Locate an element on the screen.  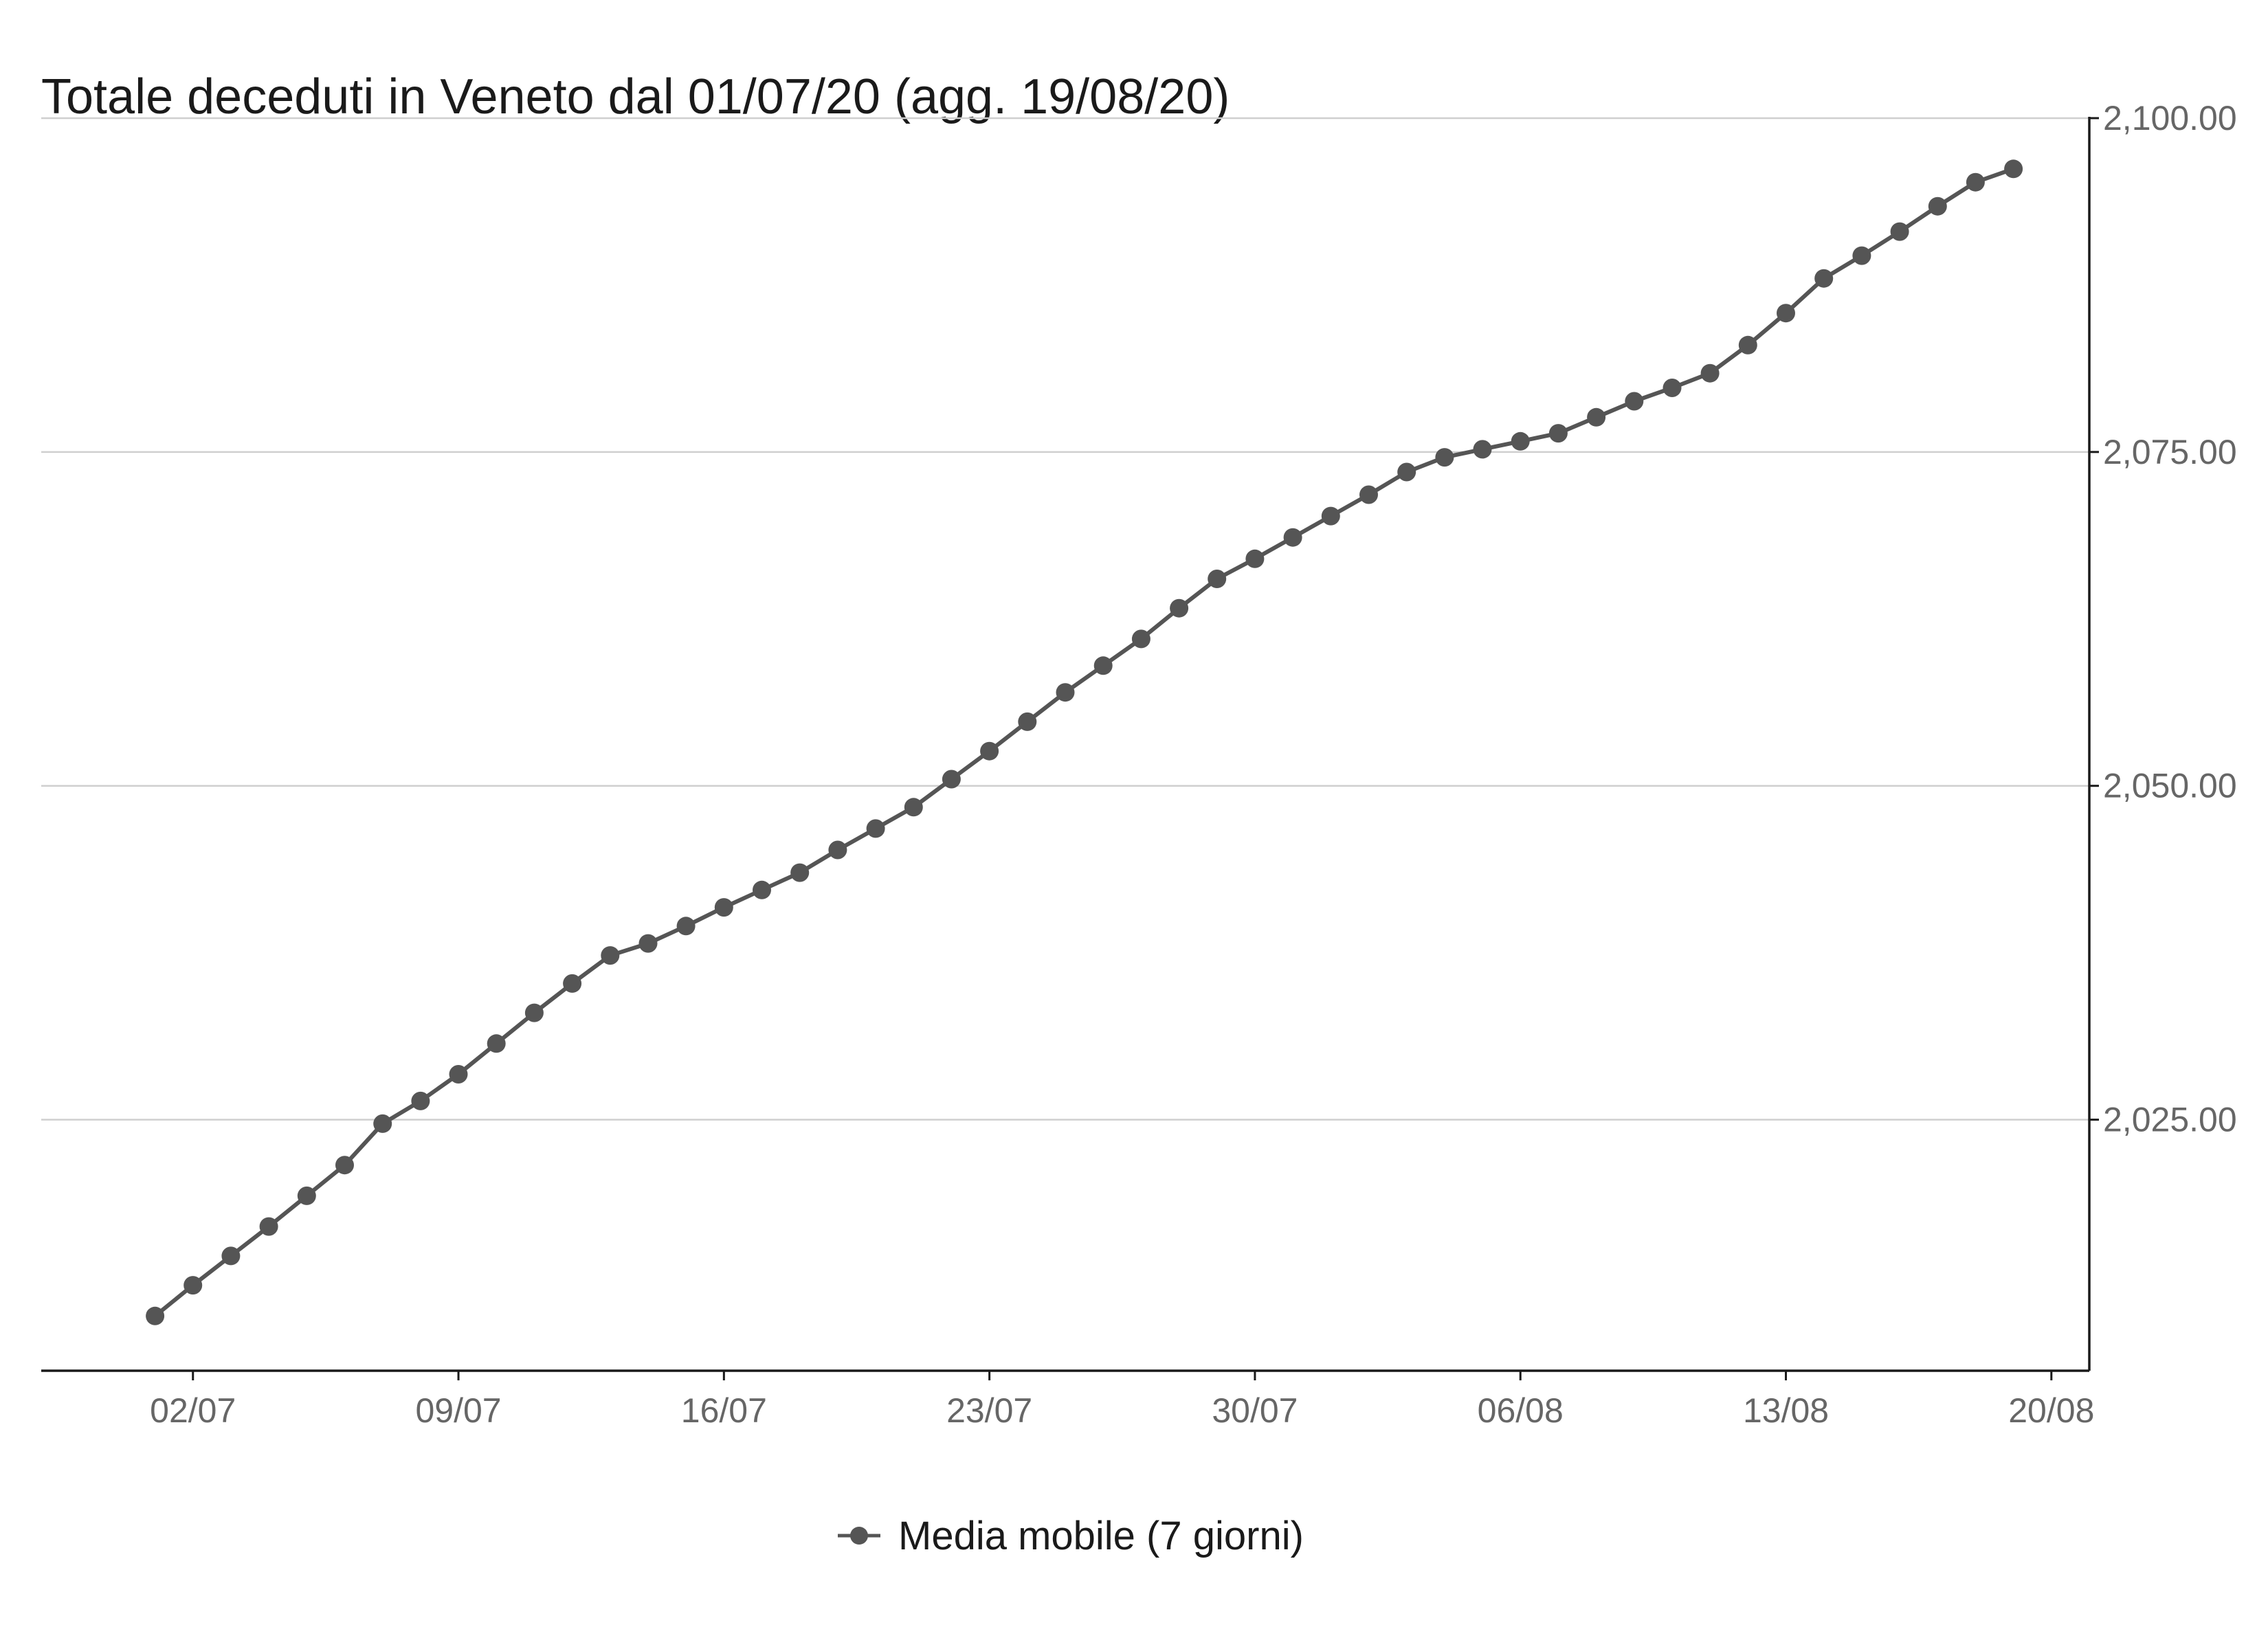
x-tick-label: 20/08 is located at coordinates (2051, 1410).